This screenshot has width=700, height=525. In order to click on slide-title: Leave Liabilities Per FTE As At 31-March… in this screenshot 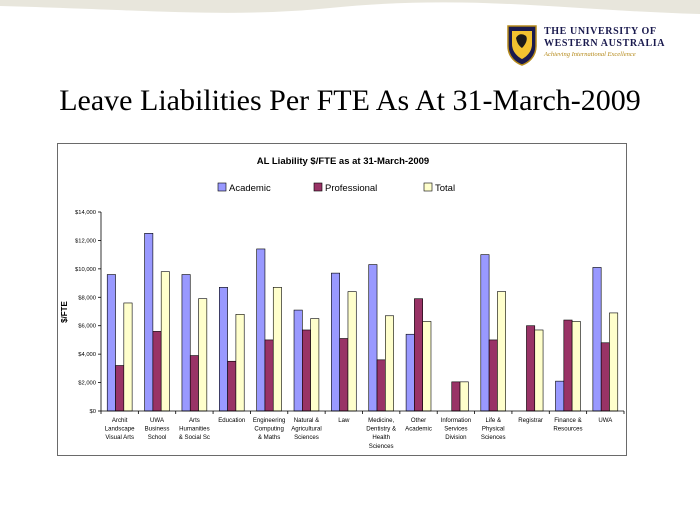, I will do `click(350, 100)`.